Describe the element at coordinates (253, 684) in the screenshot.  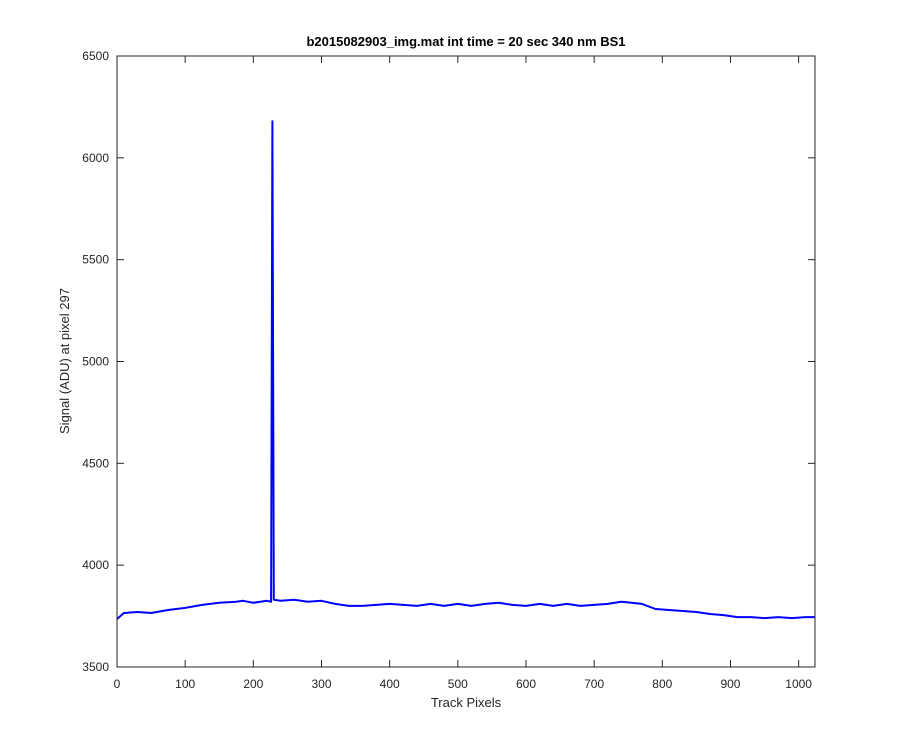
I see `x-tick-label: 200` at that location.